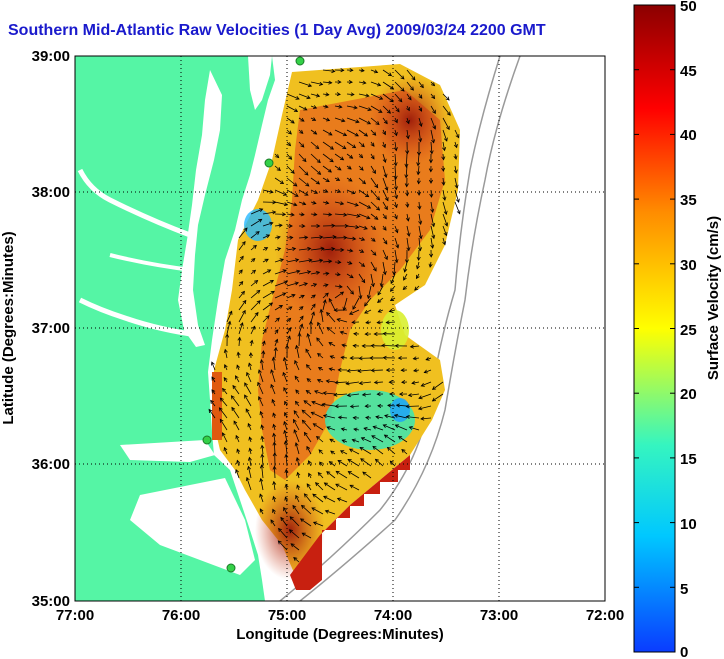  Describe the element at coordinates (688, 7) in the screenshot. I see `colorbar-tick-label: 50` at that location.